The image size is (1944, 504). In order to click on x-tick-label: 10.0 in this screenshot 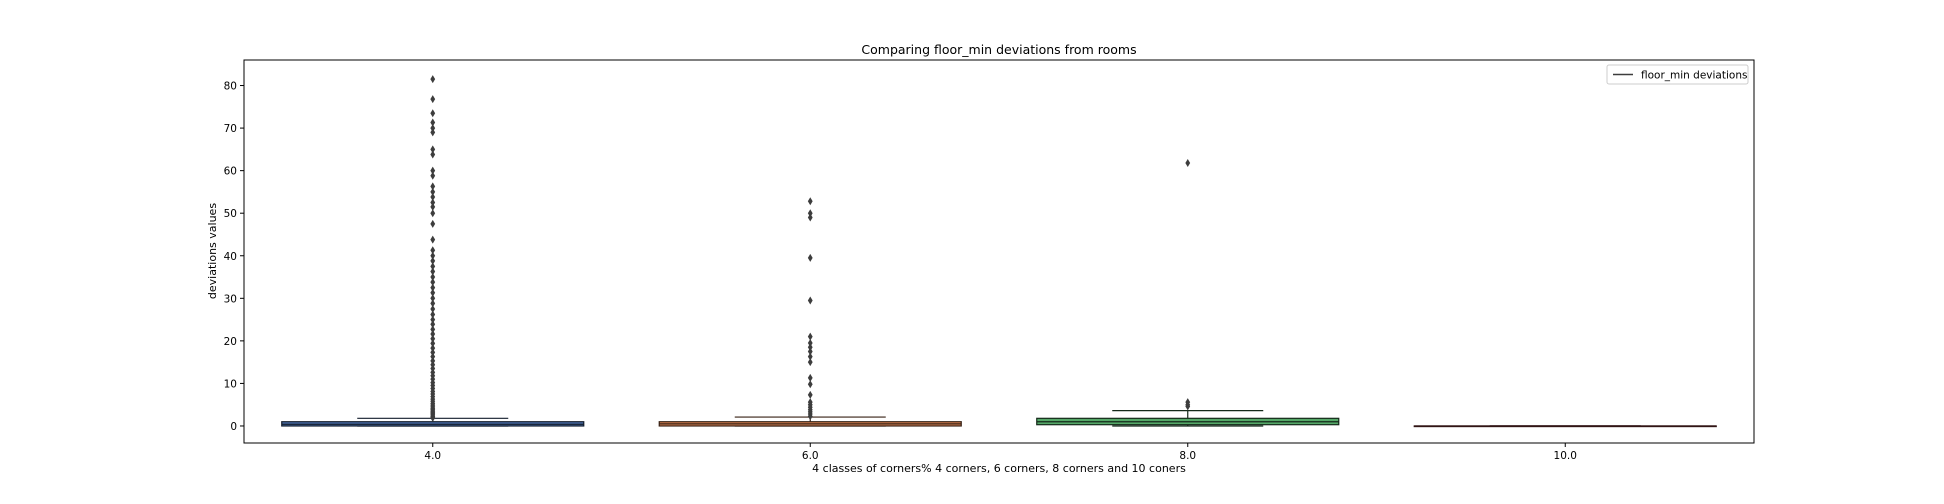, I will do `click(1565, 456)`.